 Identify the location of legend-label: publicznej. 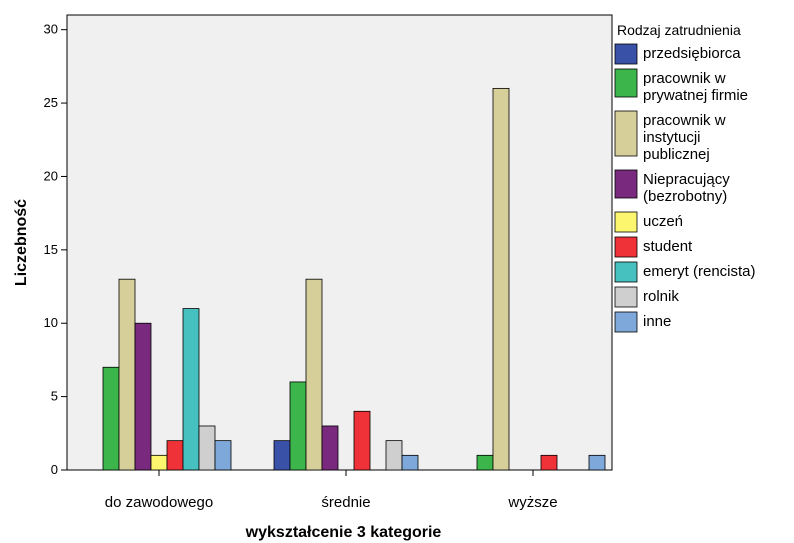
(676, 154).